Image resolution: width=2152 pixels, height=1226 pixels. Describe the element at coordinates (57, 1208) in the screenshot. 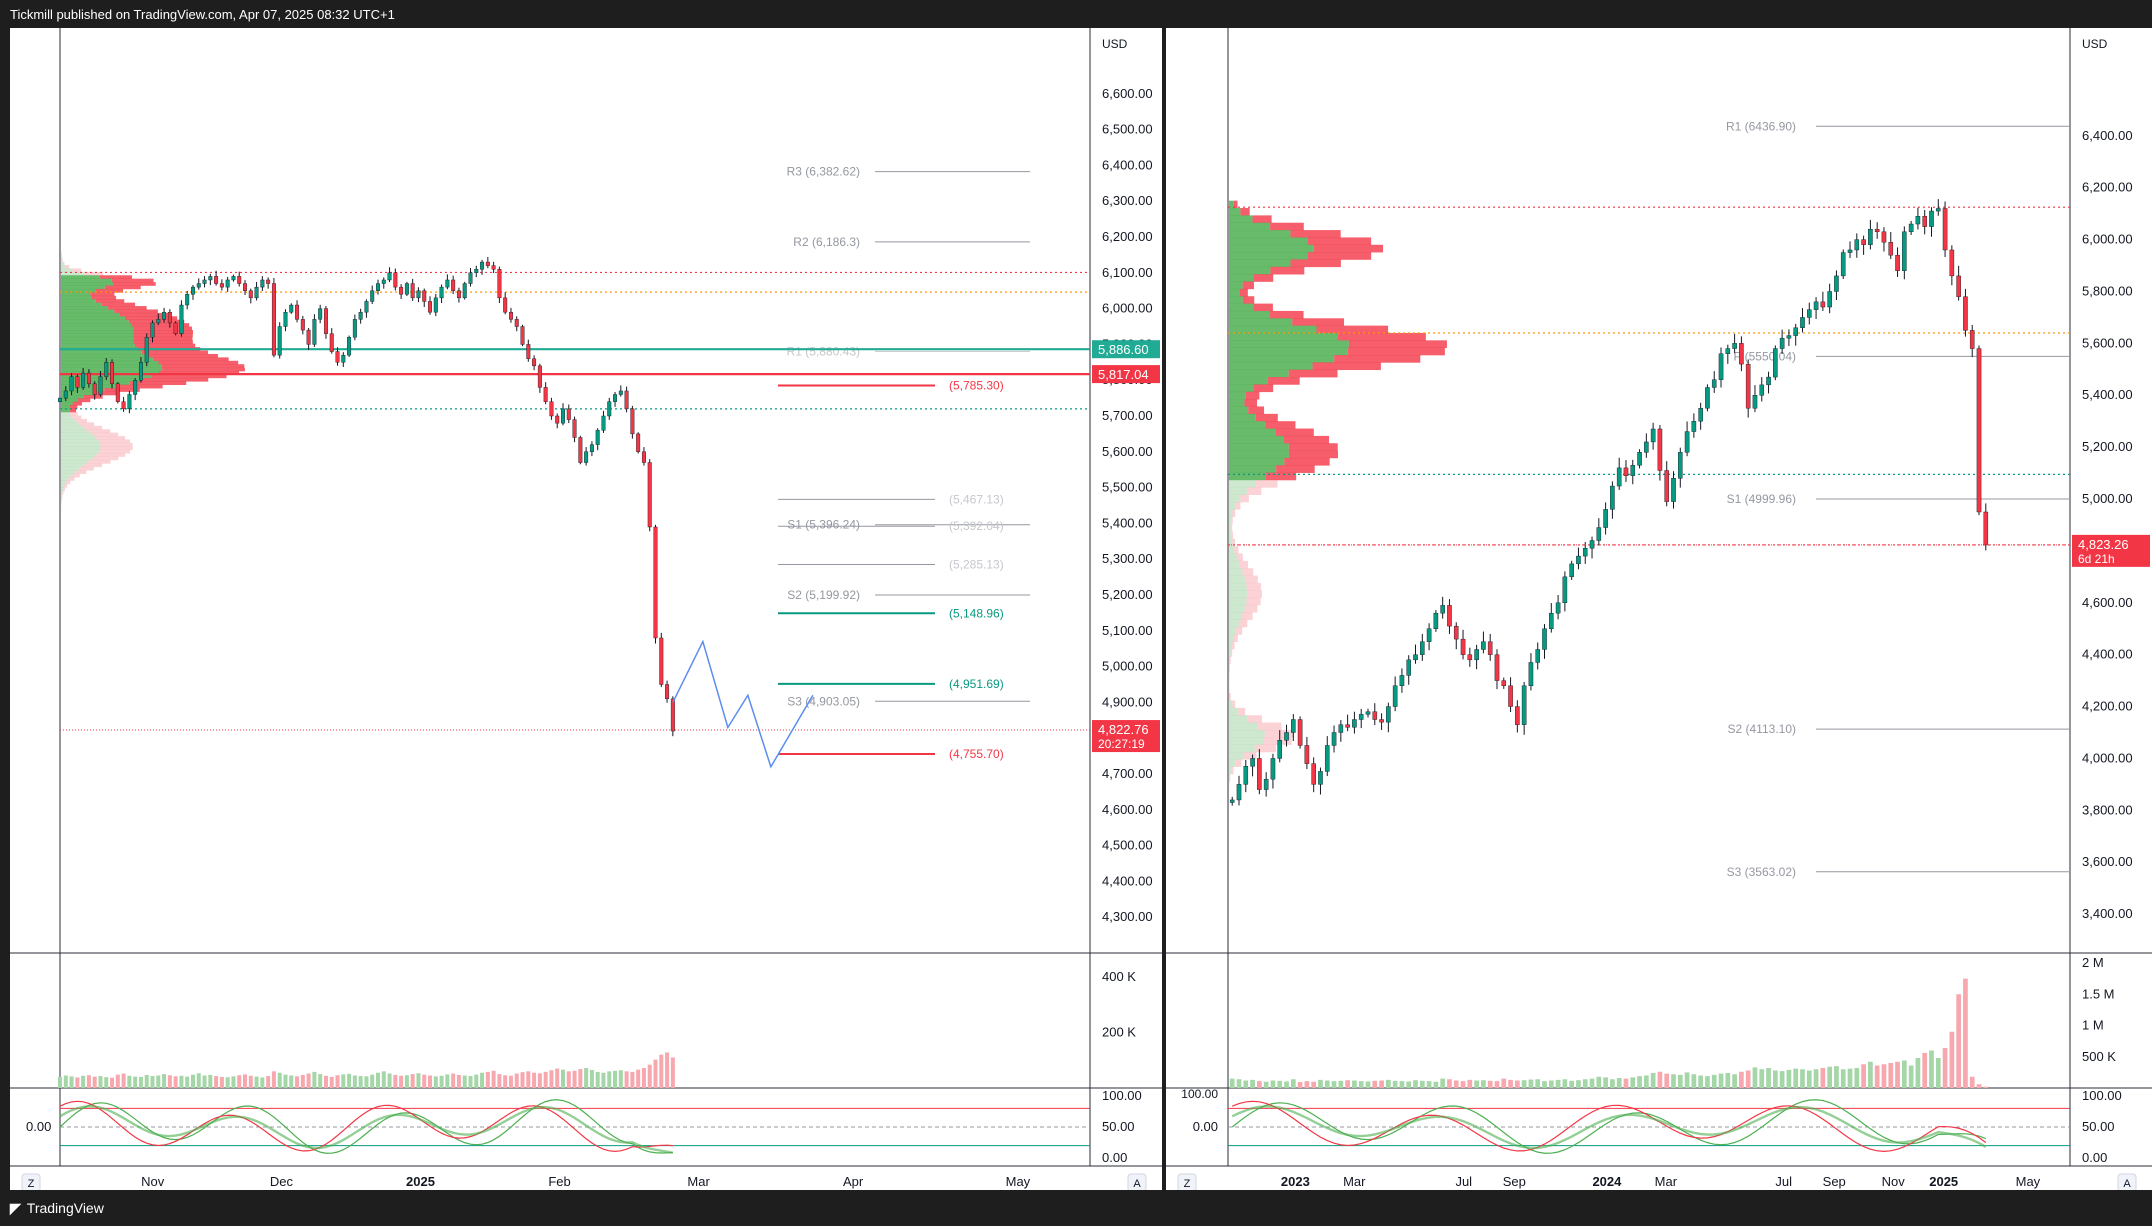

I see `tradingview-logo: ◤ TradingView` at that location.